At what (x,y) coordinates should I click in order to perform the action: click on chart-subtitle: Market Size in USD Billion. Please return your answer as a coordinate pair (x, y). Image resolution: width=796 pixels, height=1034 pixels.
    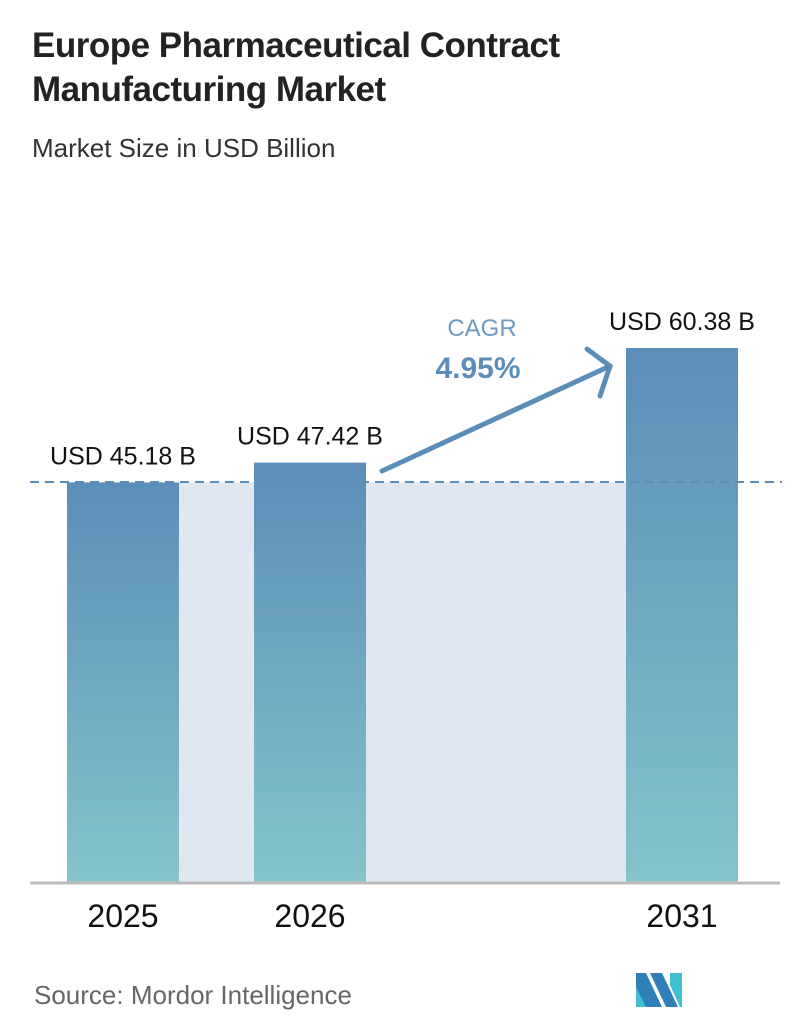
    Looking at the image, I should click on (184, 148).